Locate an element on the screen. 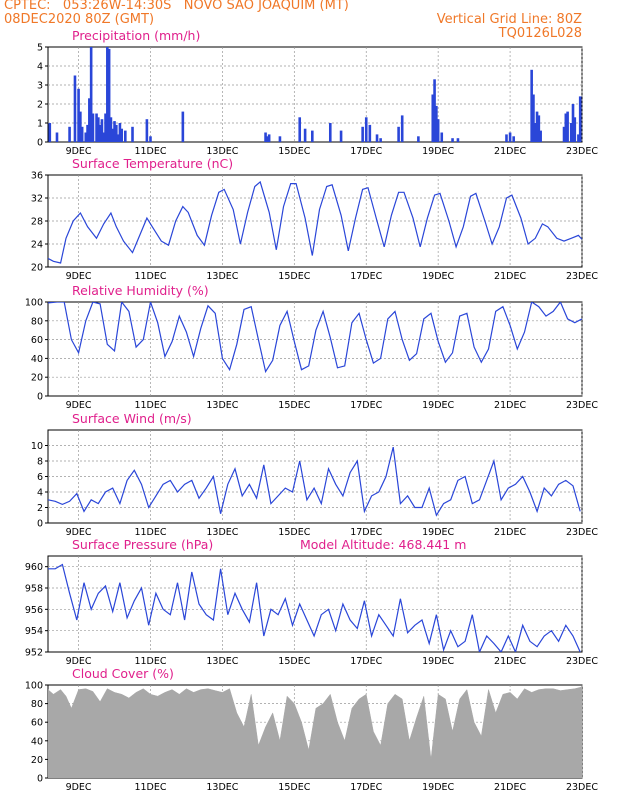 The height and width of the screenshot is (800, 618). pressure-xtick: 23DEC is located at coordinates (582, 661).